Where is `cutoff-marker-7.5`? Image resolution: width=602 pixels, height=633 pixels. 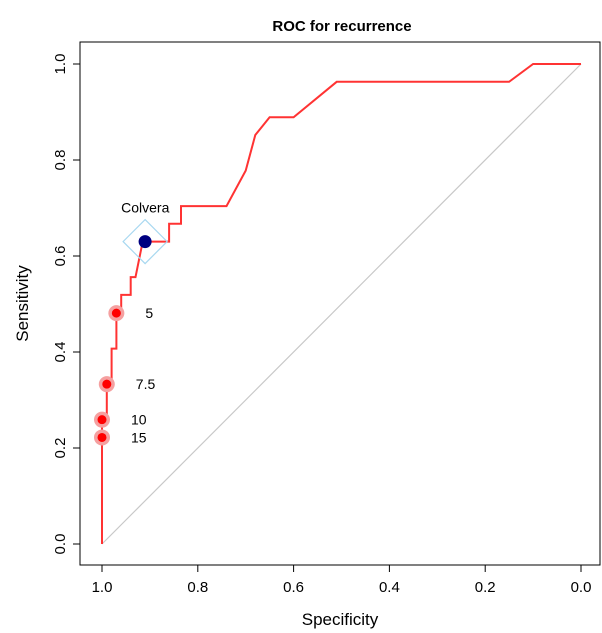 cutoff-marker-7.5 is located at coordinates (107, 384).